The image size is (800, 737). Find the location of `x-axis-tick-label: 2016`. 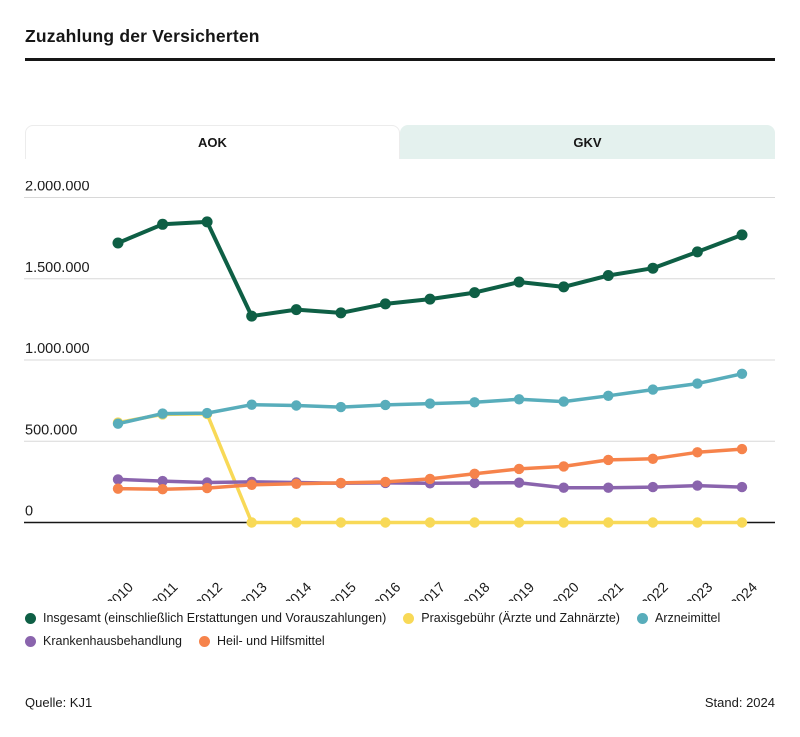

x-axis-tick-label: 2016 is located at coordinates (386, 590).